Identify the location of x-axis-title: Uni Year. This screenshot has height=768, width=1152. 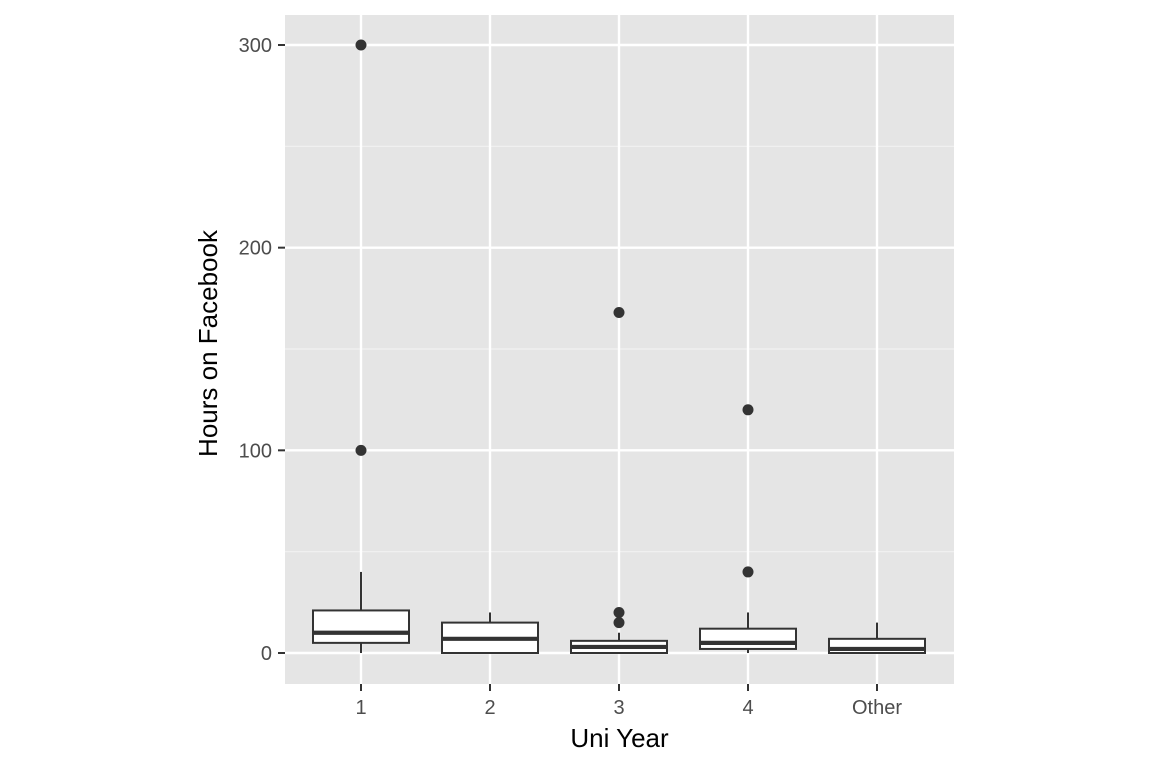
(619, 738).